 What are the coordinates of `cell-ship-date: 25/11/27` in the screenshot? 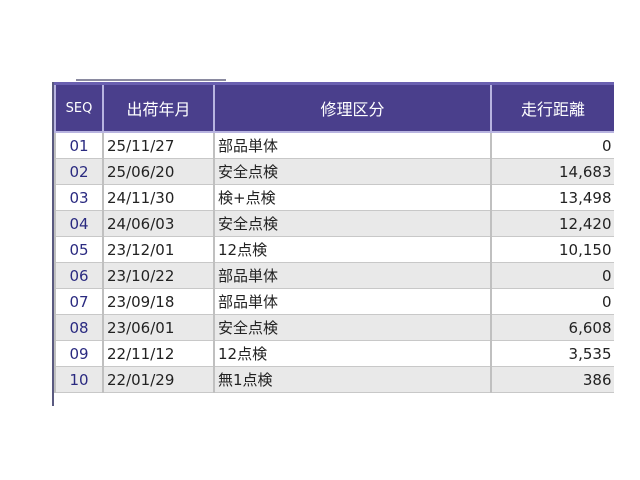 It's located at (158, 145).